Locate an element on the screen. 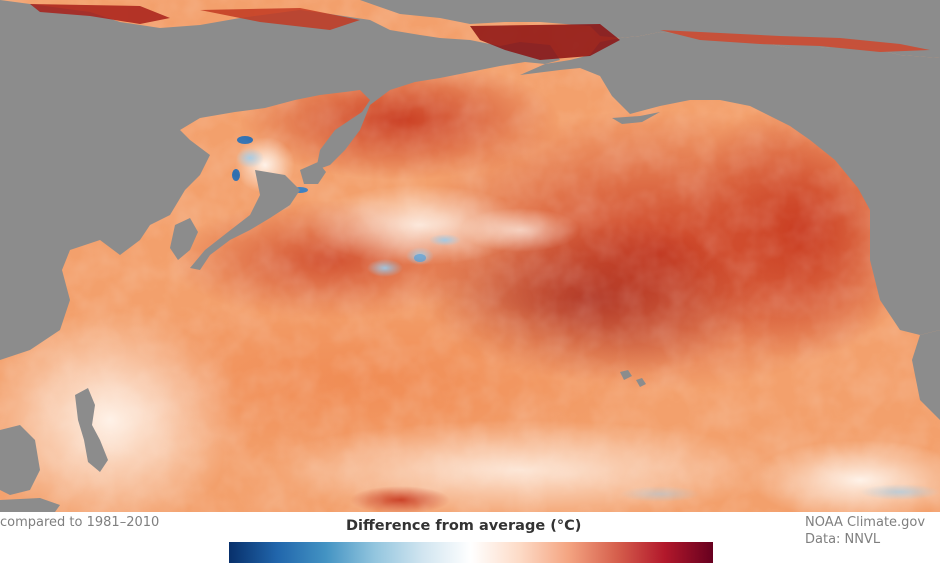  land-maritime-se-asia is located at coordinates (30, 505).